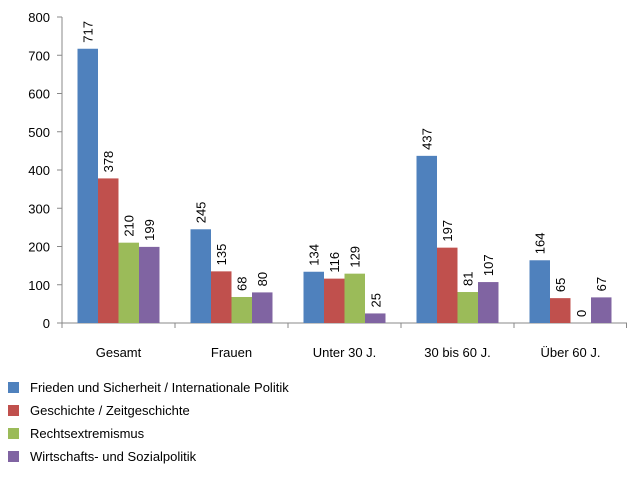 This screenshot has height=487, width=627. Describe the element at coordinates (571, 352) in the screenshot. I see `x-tick-label: Über 60 J.` at that location.